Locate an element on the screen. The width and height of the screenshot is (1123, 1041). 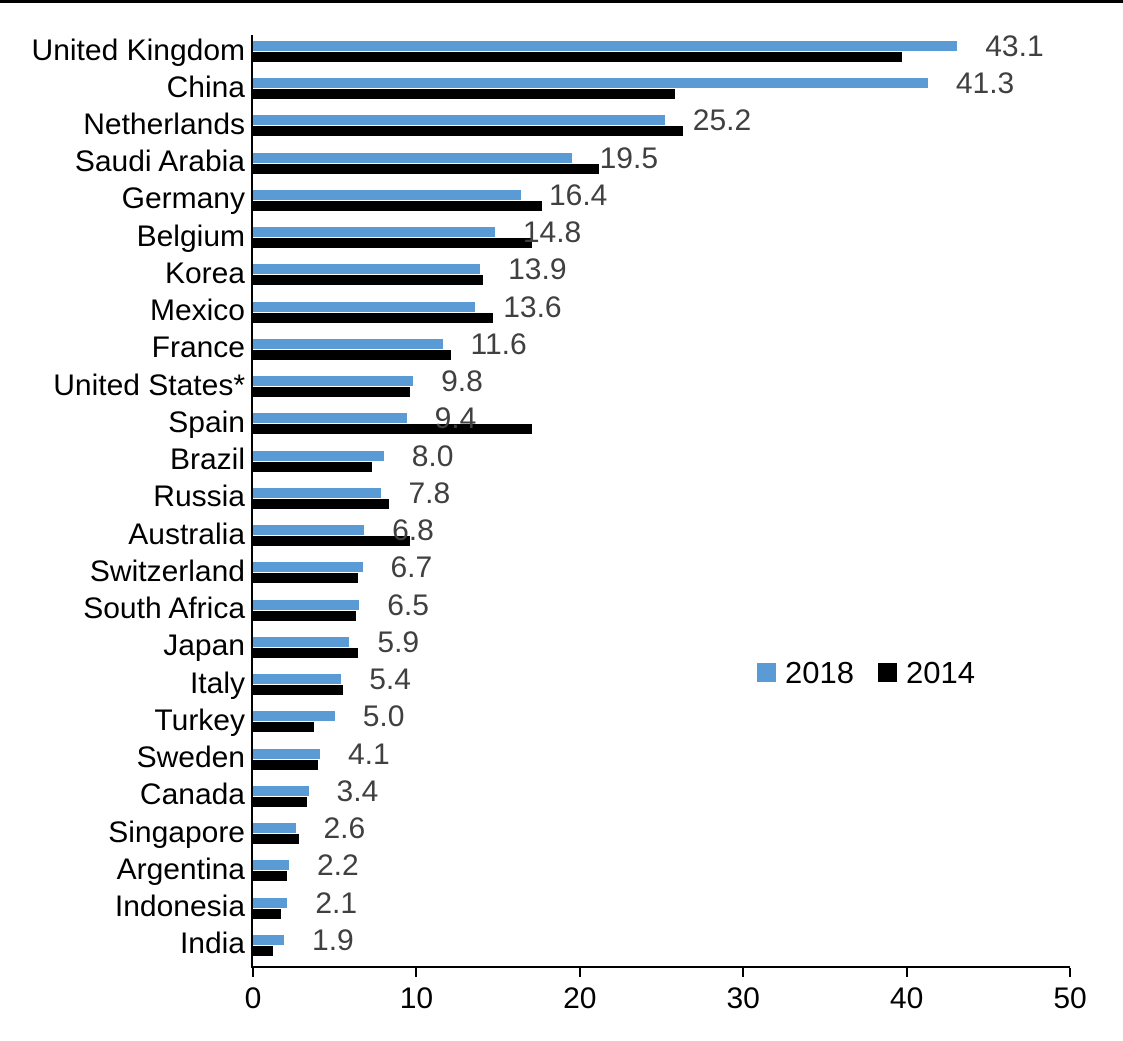
value-label-switzerland: 6.7 is located at coordinates (411, 568).